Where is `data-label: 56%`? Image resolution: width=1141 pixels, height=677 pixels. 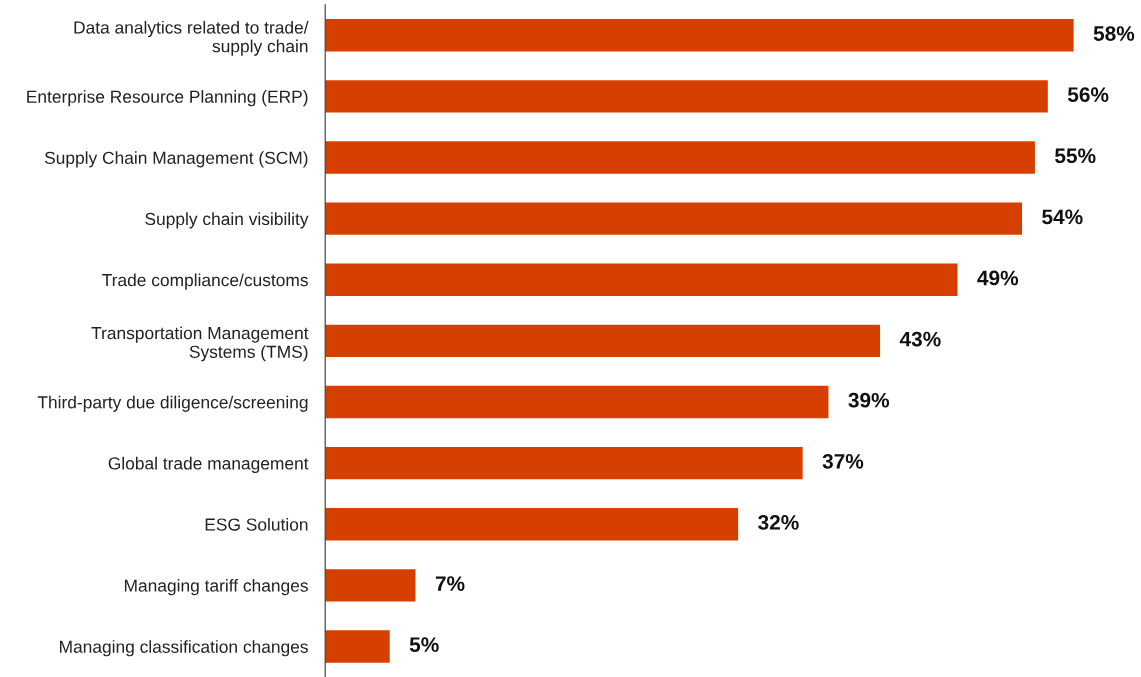
data-label: 56% is located at coordinates (1088, 94).